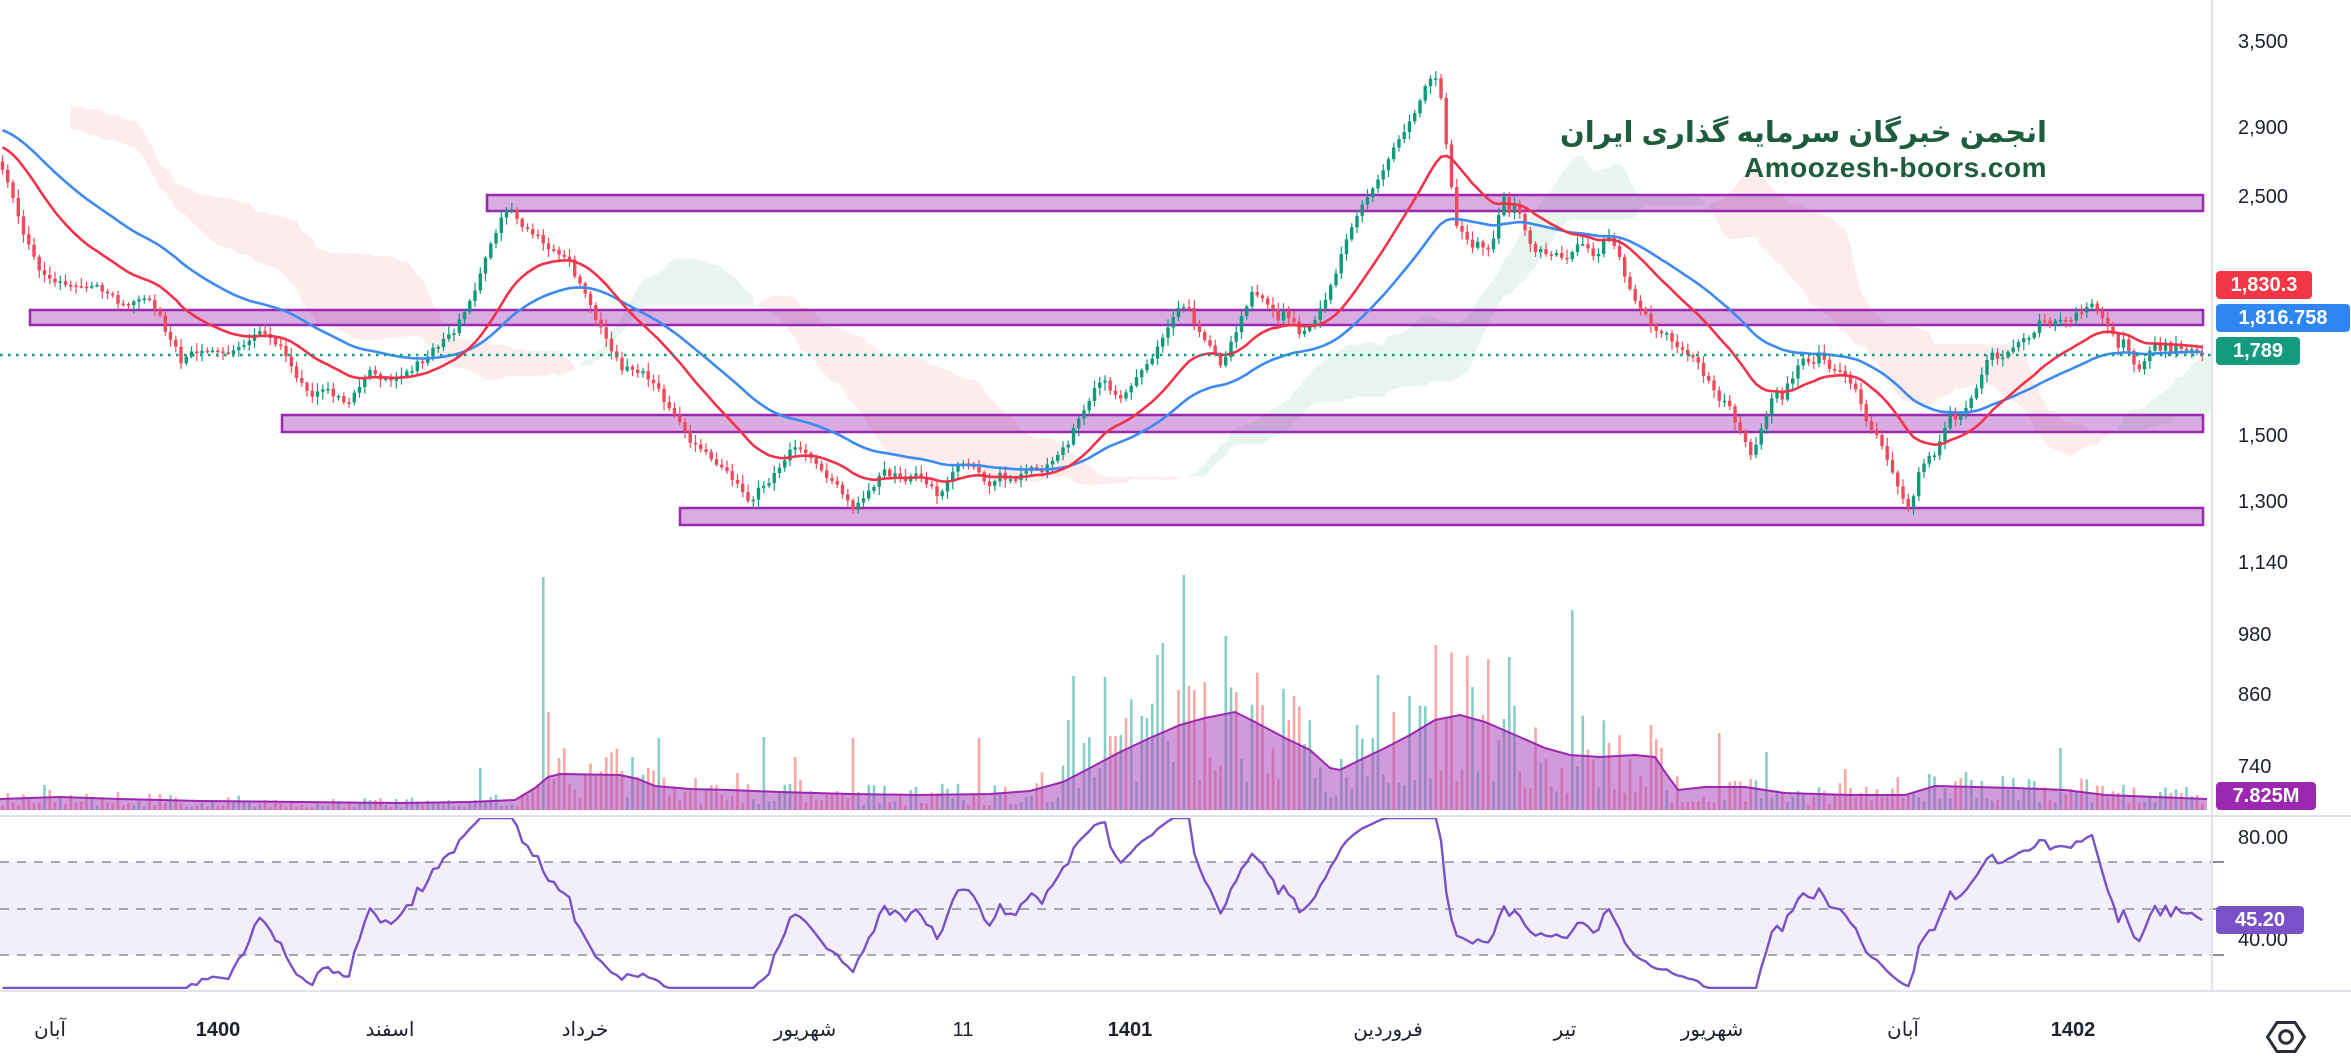  I want to click on price-axis-label: 1,140, so click(2263, 563).